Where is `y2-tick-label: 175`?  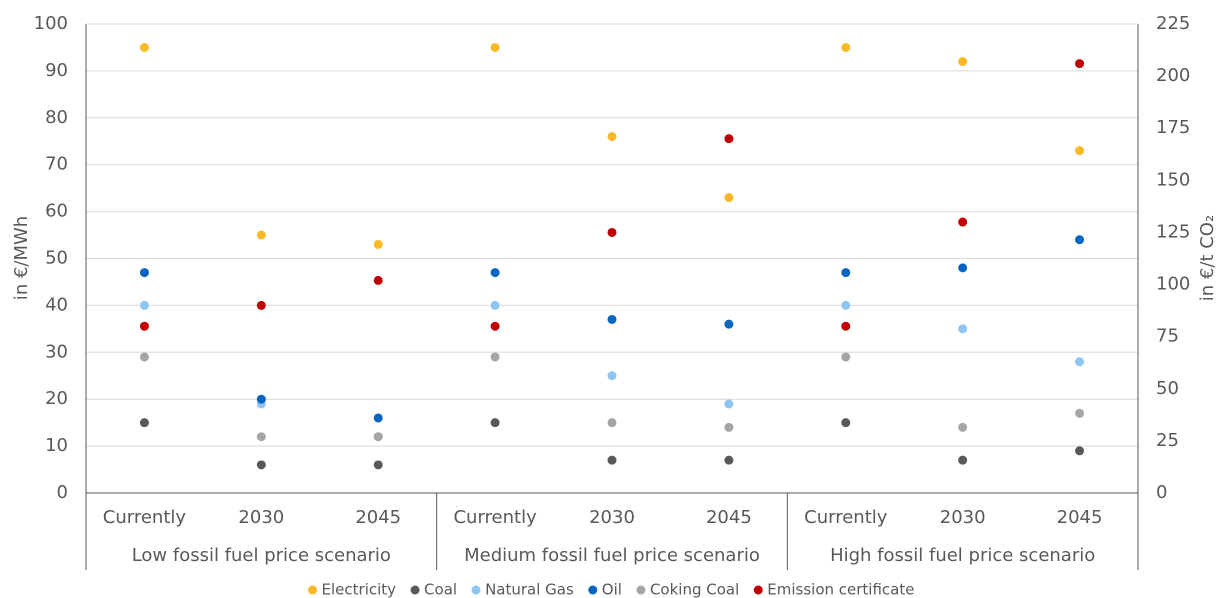 y2-tick-label: 175 is located at coordinates (1173, 127).